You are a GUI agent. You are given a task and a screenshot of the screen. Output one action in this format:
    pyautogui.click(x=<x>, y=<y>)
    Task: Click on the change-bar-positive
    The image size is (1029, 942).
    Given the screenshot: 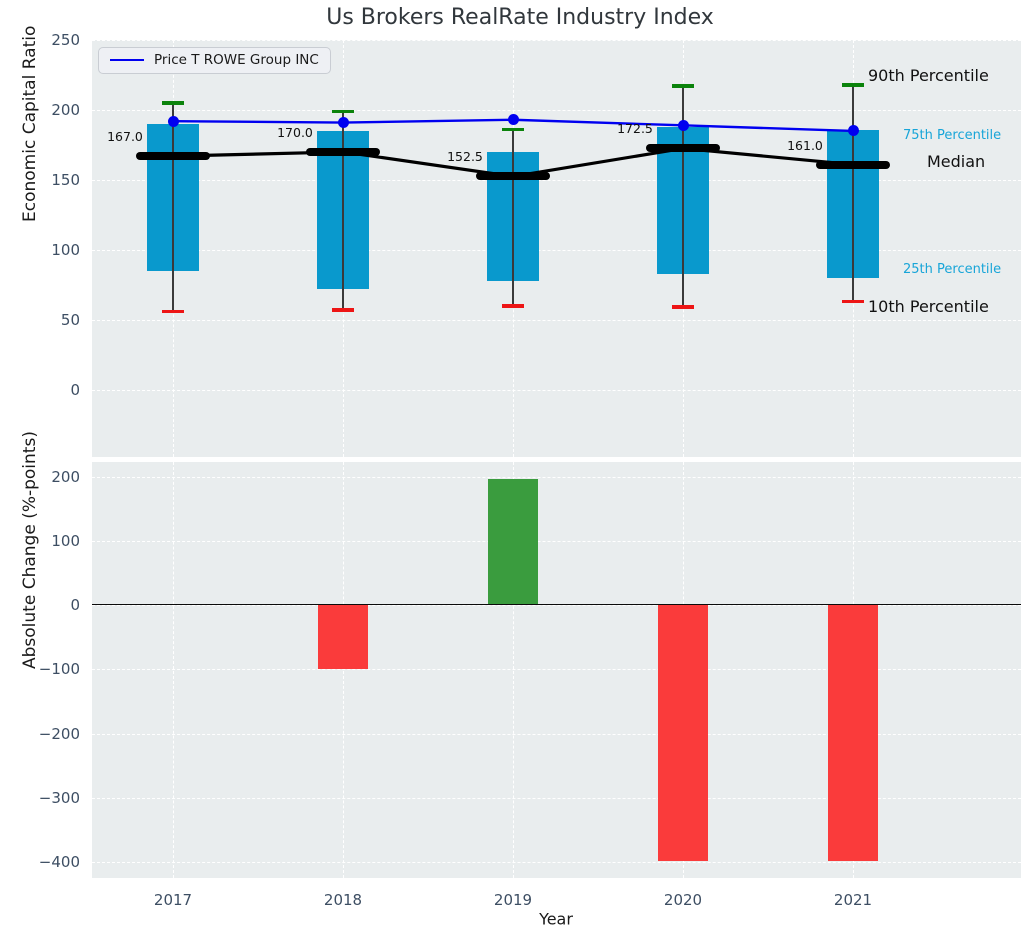 What is the action you would take?
    pyautogui.click(x=513, y=542)
    